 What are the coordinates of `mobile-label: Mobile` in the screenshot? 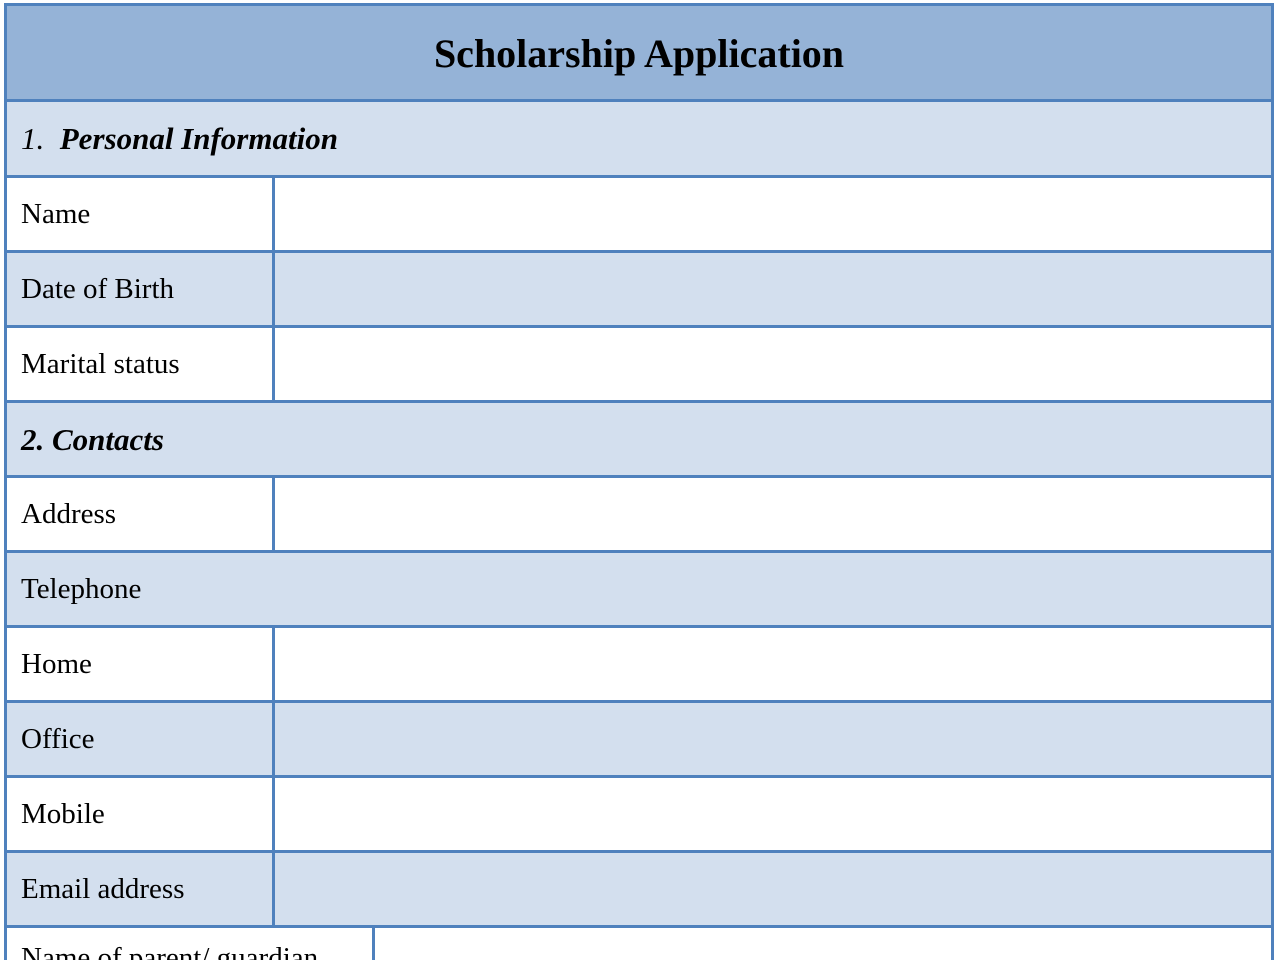 It's located at (141, 814).